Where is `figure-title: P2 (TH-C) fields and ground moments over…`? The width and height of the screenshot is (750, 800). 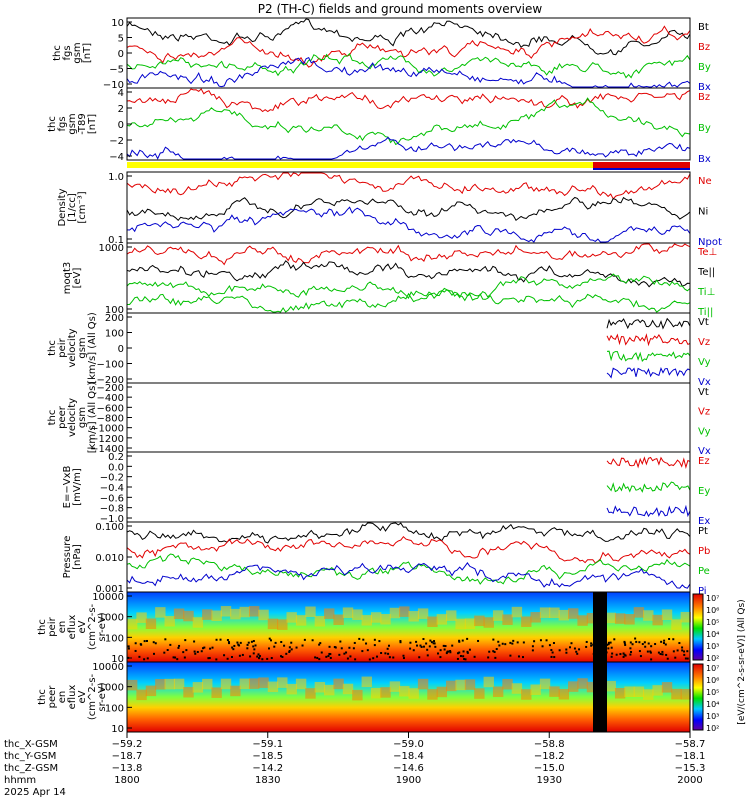
figure-title: P2 (TH-C) fields and ground moments over… is located at coordinates (400, 9).